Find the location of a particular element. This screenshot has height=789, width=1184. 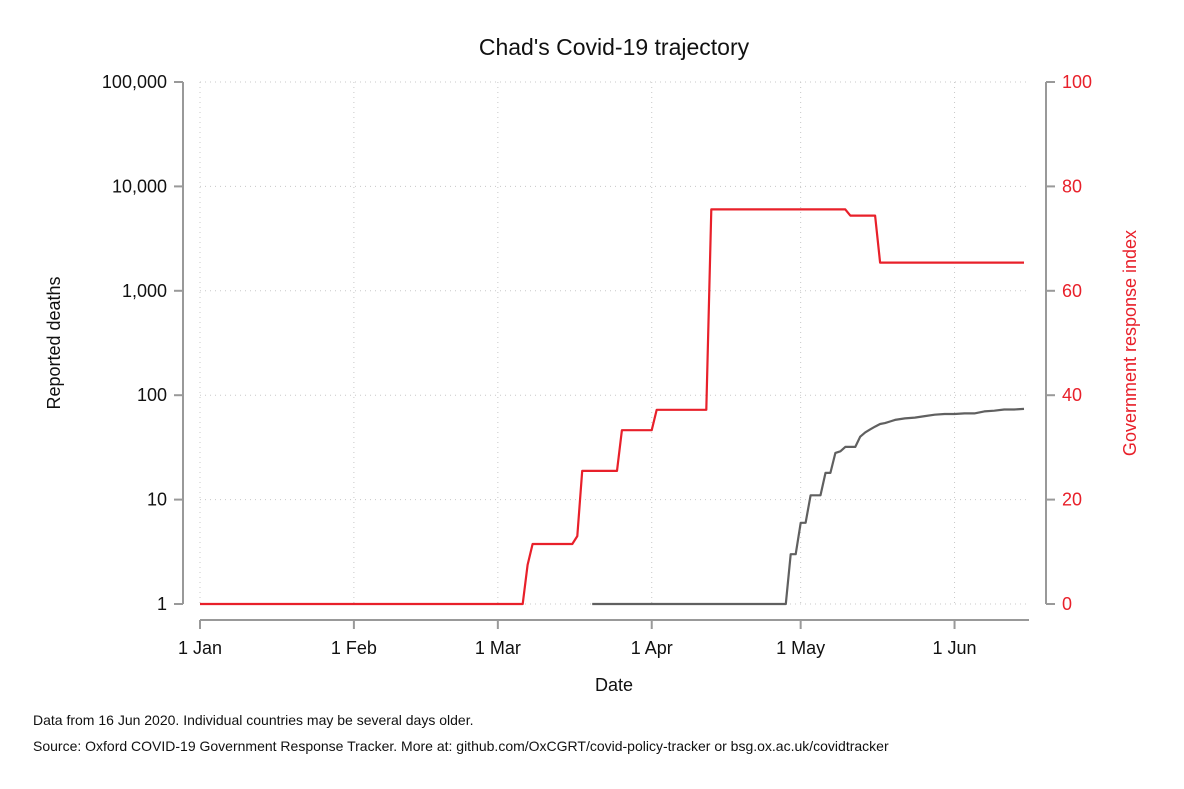

y-left-tick-label: 1,000 is located at coordinates (144, 291).